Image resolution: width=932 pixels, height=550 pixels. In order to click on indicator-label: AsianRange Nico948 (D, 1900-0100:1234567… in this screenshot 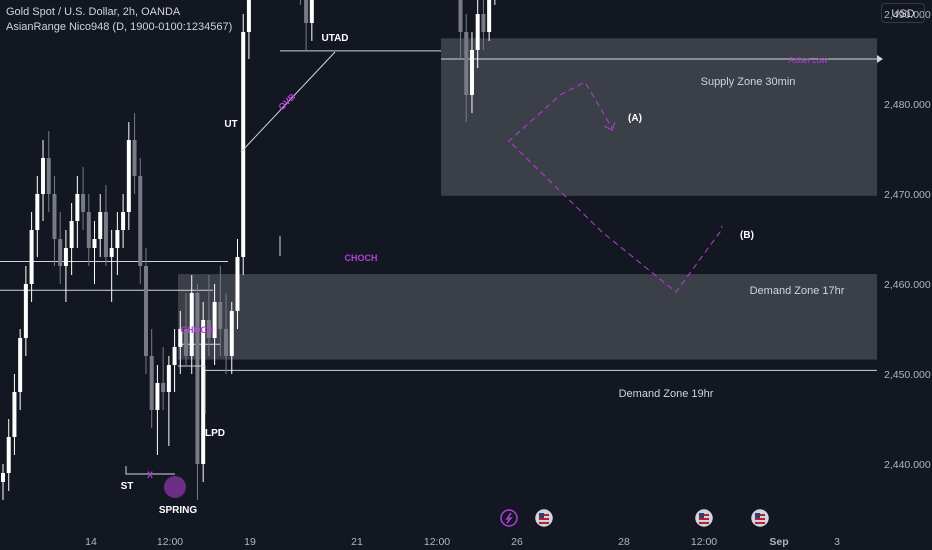, I will do `click(119, 27)`.